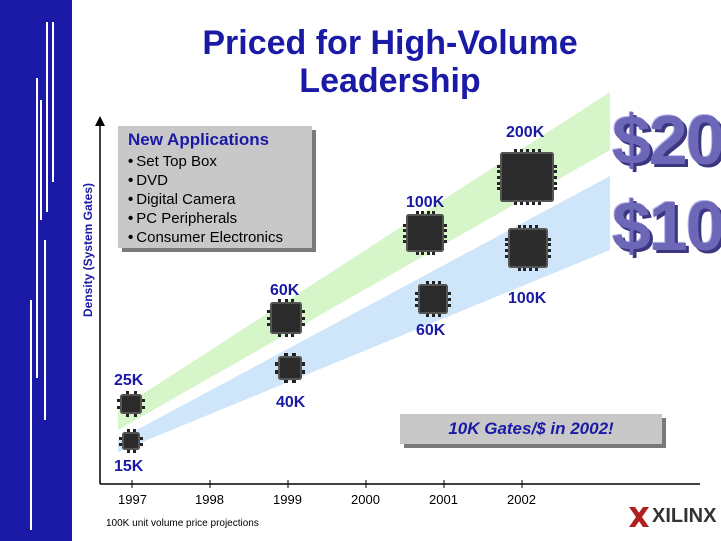 The height and width of the screenshot is (541, 721). I want to click on upper-label-60k: 60K, so click(285, 290).